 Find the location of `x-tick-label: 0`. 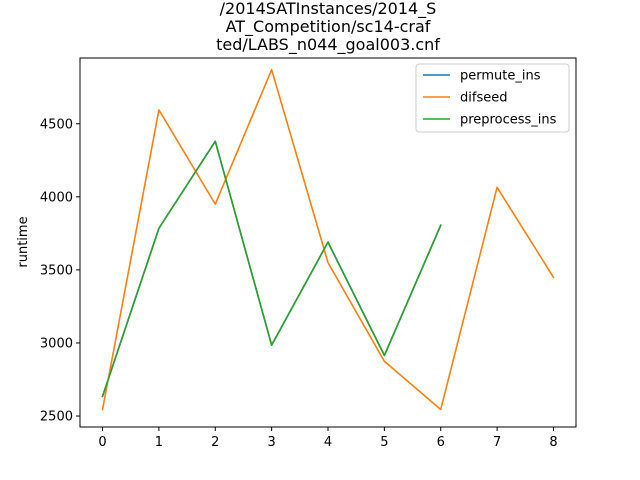

x-tick-label: 0 is located at coordinates (102, 442).